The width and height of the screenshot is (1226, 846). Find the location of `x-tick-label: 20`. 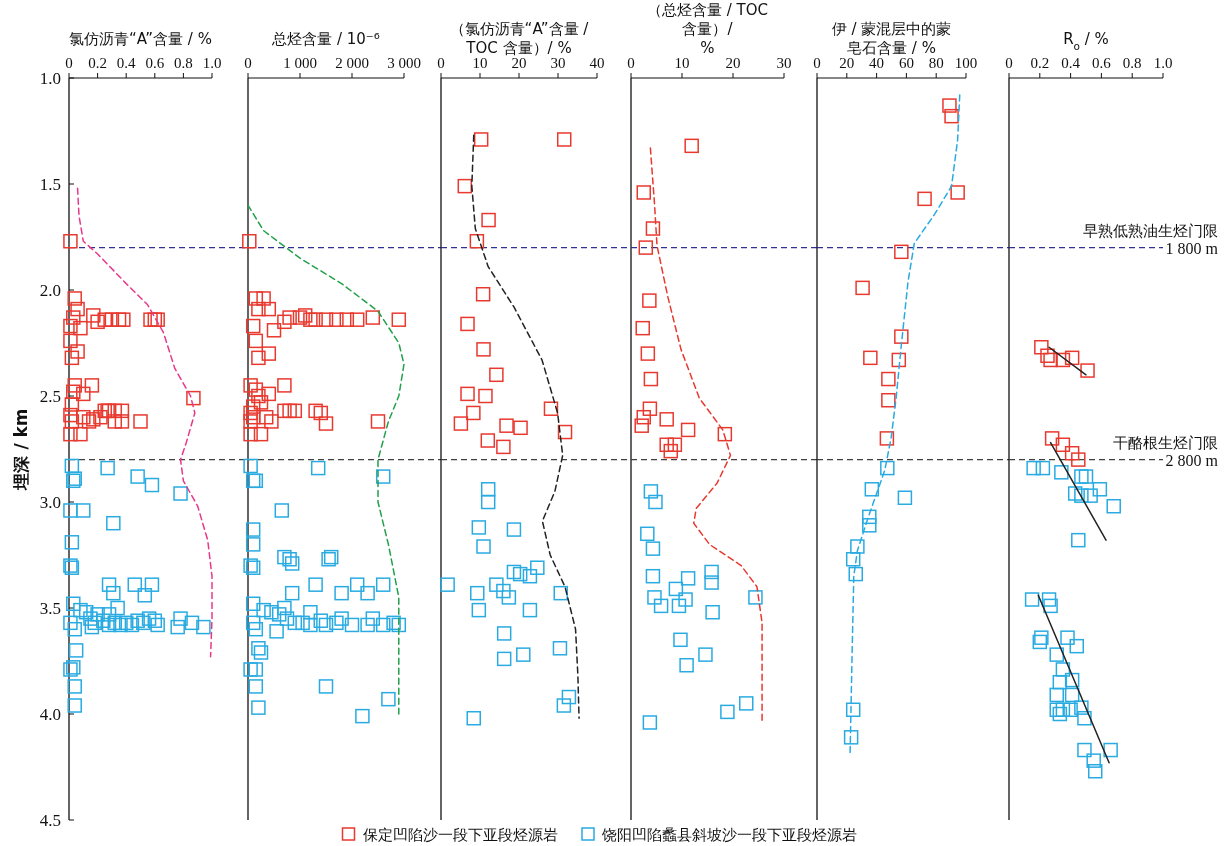

x-tick-label: 20 is located at coordinates (733, 63).